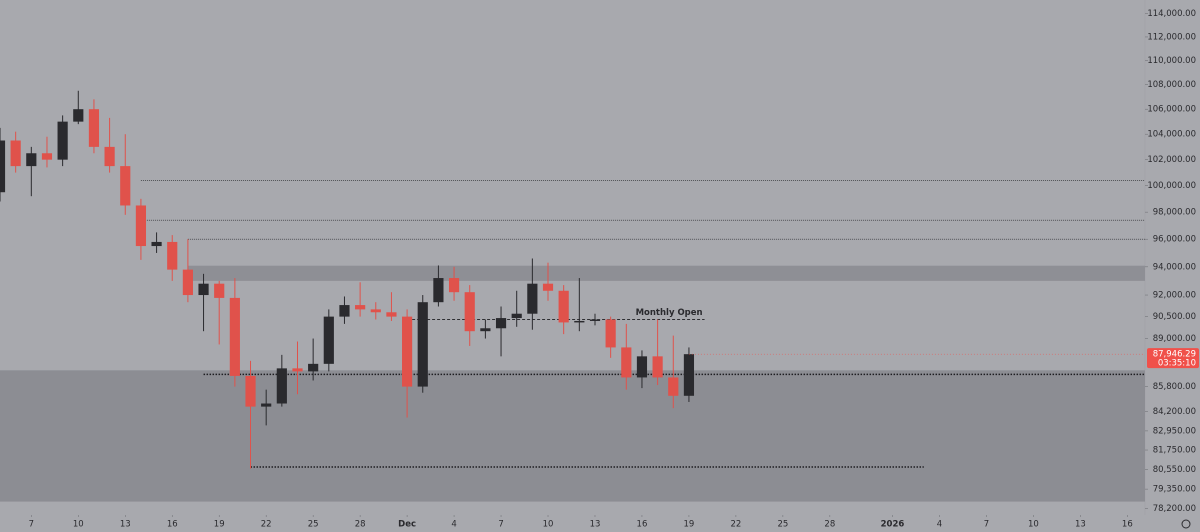 The image size is (1200, 532). What do you see at coordinates (1174, 451) in the screenshot?
I see `y-tick-label: 81,750.00` at bounding box center [1174, 451].